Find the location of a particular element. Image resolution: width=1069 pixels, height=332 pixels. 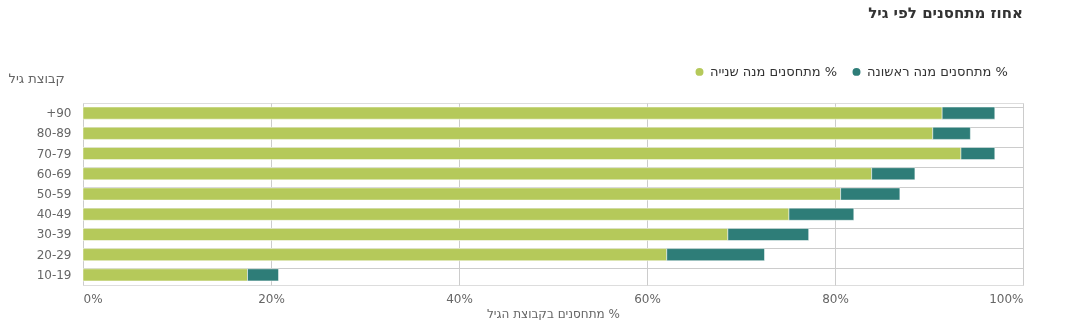

x-tick-label: 80% is located at coordinates (835, 298).